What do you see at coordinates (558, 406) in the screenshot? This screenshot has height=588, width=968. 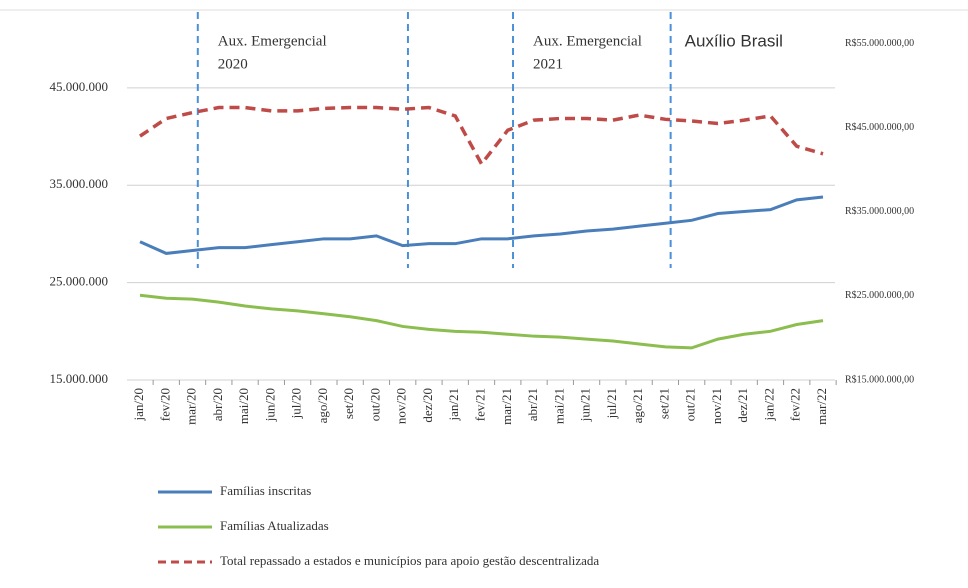 I see `x-tick-label: mai/21` at bounding box center [558, 406].